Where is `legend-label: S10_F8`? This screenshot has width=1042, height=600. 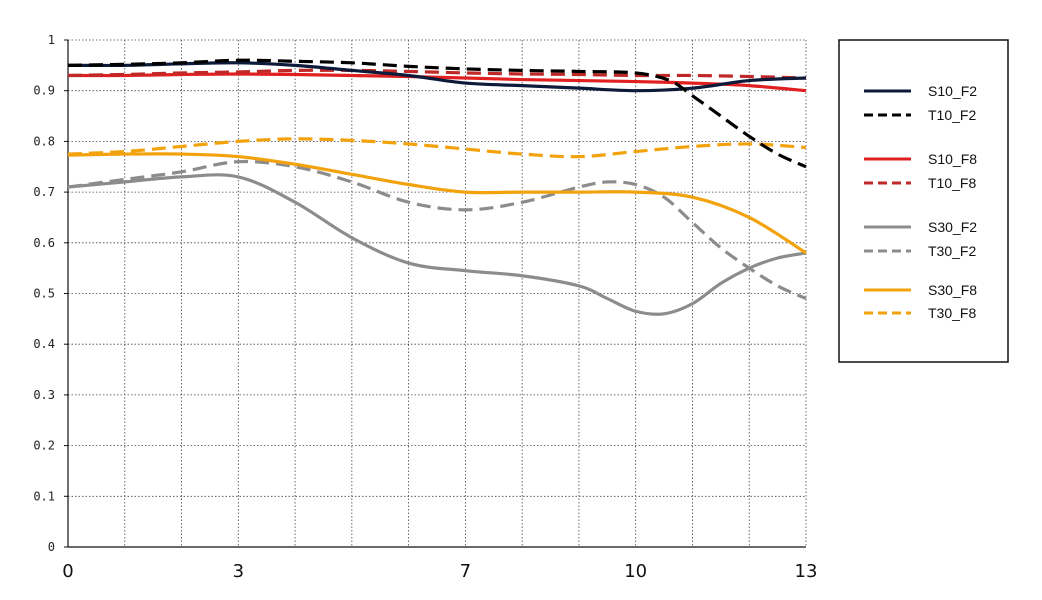 legend-label: S10_F8 is located at coordinates (952, 159).